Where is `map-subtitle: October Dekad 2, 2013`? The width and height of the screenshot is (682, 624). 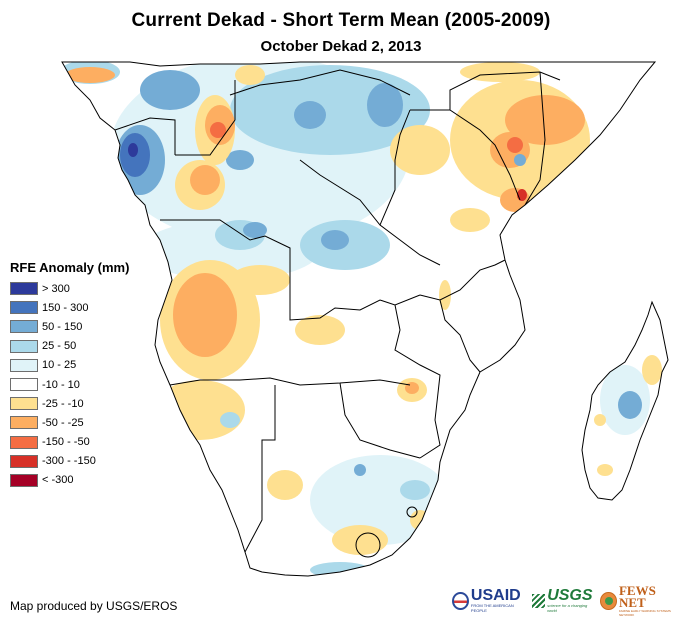
map-subtitle: October Dekad 2, 2013 is located at coordinates (341, 46).